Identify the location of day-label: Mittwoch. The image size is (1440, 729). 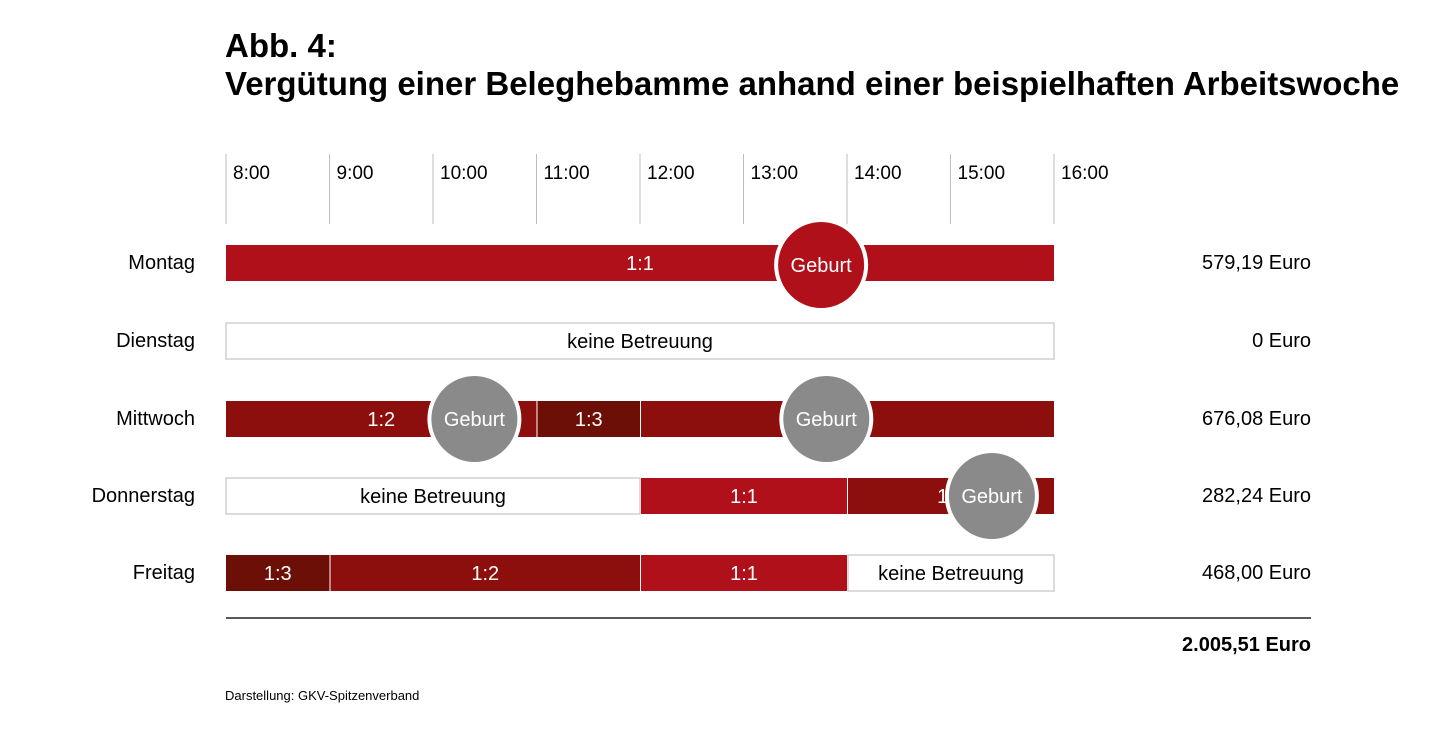
(155, 419).